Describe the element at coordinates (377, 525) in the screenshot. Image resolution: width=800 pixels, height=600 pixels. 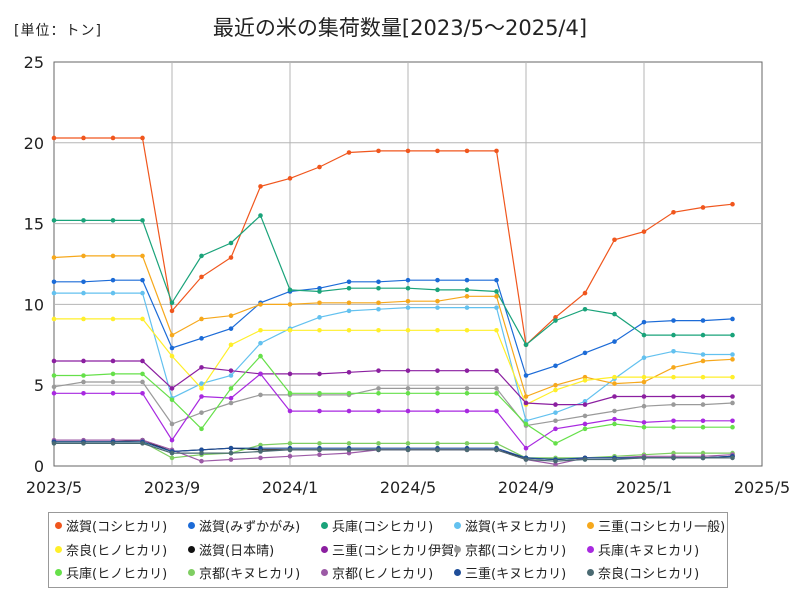
I see `legend-item: 兵庫(コシヒカリ)` at that location.